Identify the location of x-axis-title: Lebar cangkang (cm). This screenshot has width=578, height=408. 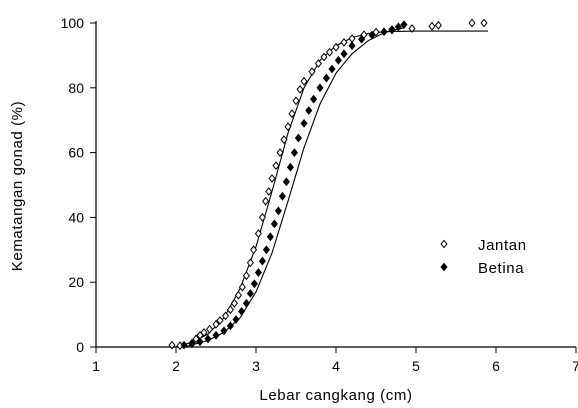
(335, 395).